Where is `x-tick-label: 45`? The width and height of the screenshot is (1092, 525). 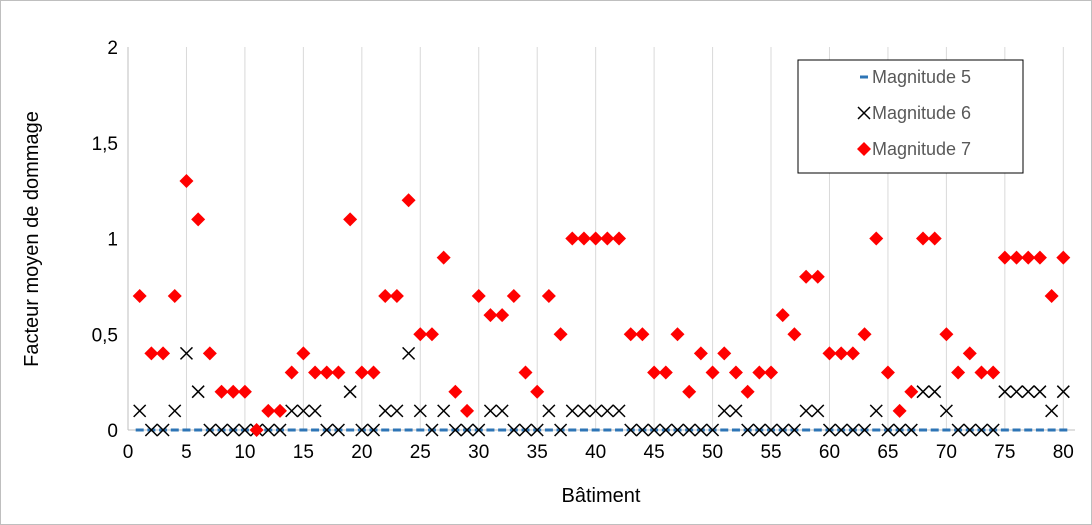 x-tick-label: 45 is located at coordinates (654, 452).